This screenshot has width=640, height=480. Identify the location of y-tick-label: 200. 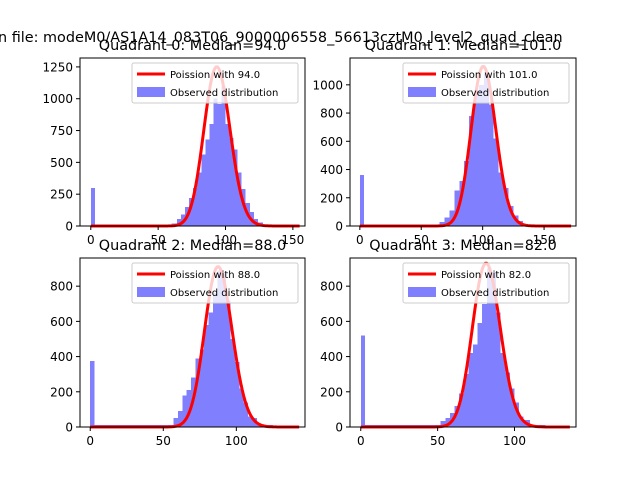
(331, 392).